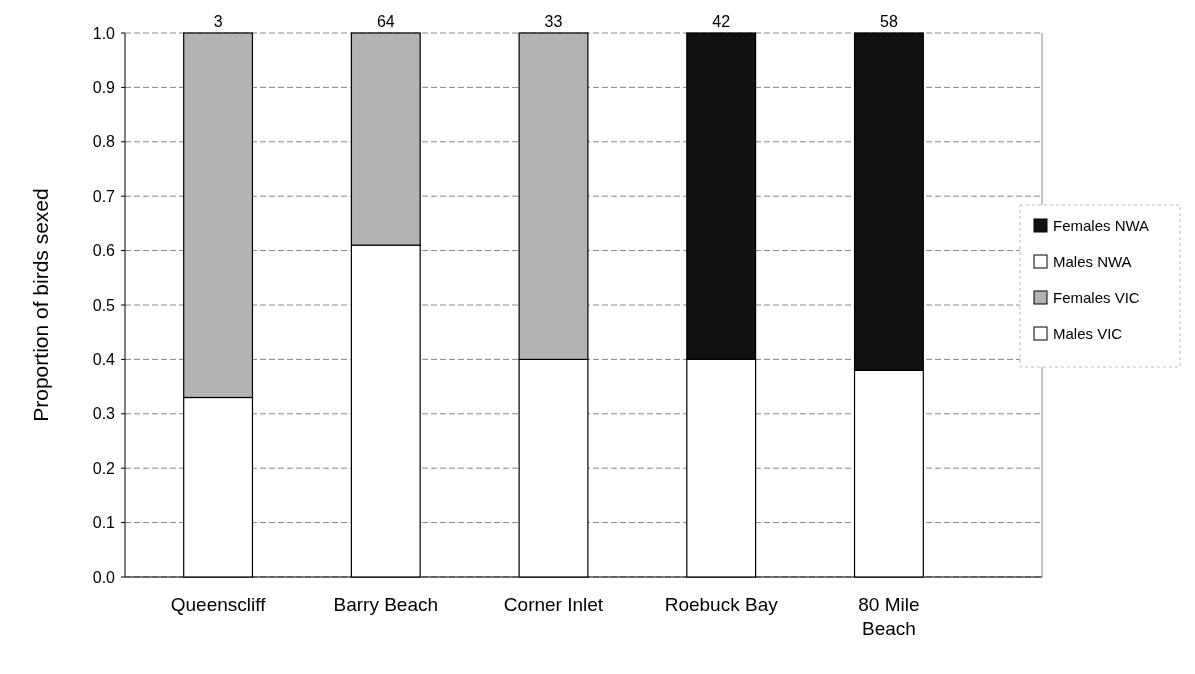 Image resolution: width=1195 pixels, height=674 pixels. Describe the element at coordinates (104, 251) in the screenshot. I see `y-tick-label: 0.6` at that location.